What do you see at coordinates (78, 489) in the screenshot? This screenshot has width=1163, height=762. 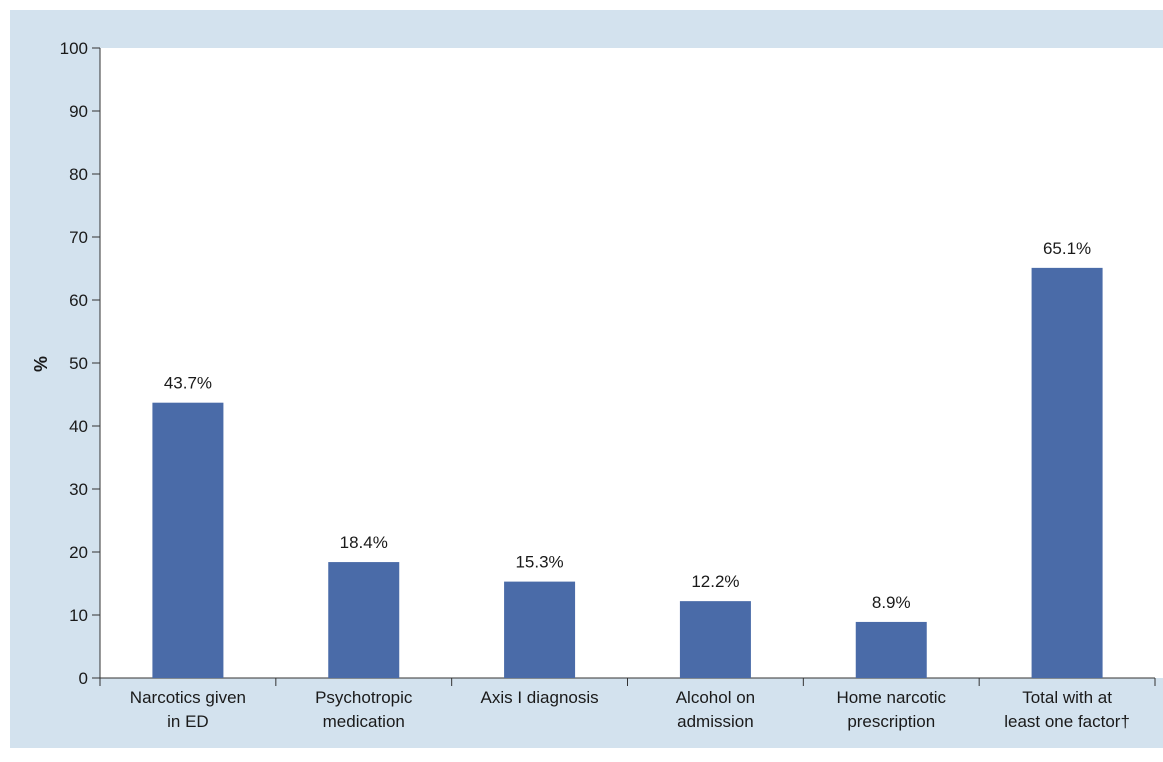 I see `y-tick-label: 30` at bounding box center [78, 489].